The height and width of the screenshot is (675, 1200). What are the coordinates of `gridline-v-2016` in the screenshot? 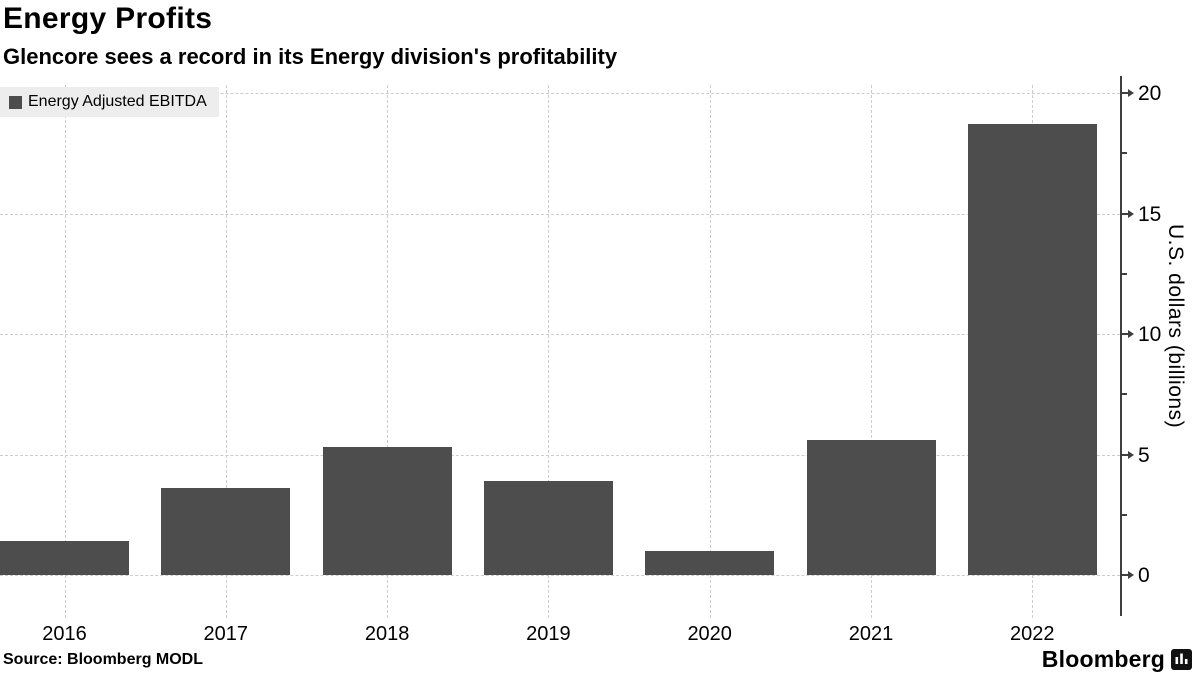 It's located at (65, 351).